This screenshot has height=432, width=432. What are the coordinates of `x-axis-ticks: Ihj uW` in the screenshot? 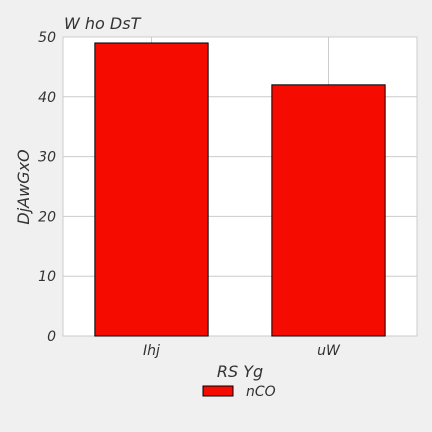 It's located at (242, 351).